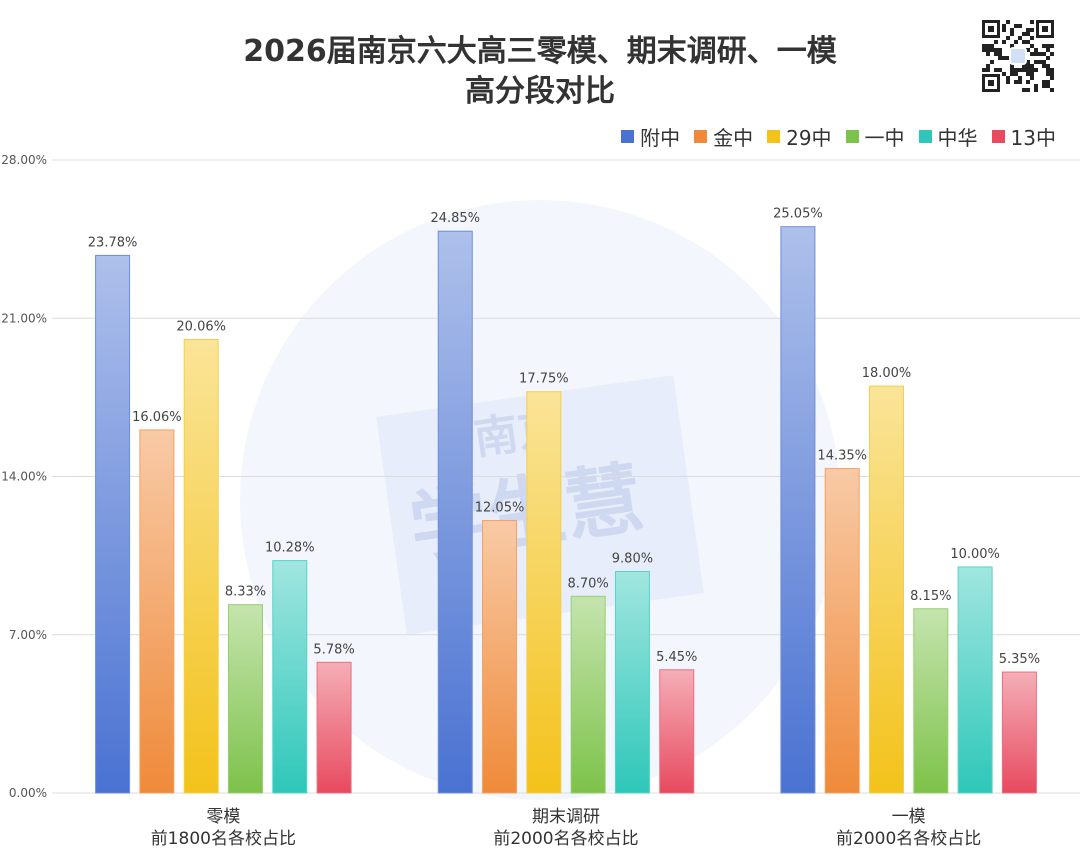 This screenshot has width=1080, height=856. I want to click on chart-title-line-2: 高分段对比, so click(540, 91).